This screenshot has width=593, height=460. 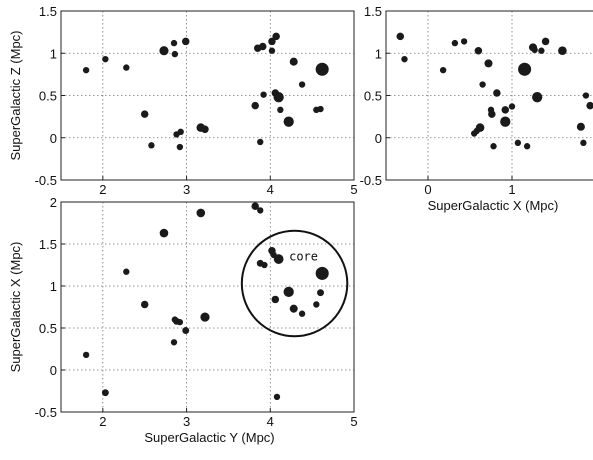 I want to click on y-tick-label: 2, so click(x=53, y=202).